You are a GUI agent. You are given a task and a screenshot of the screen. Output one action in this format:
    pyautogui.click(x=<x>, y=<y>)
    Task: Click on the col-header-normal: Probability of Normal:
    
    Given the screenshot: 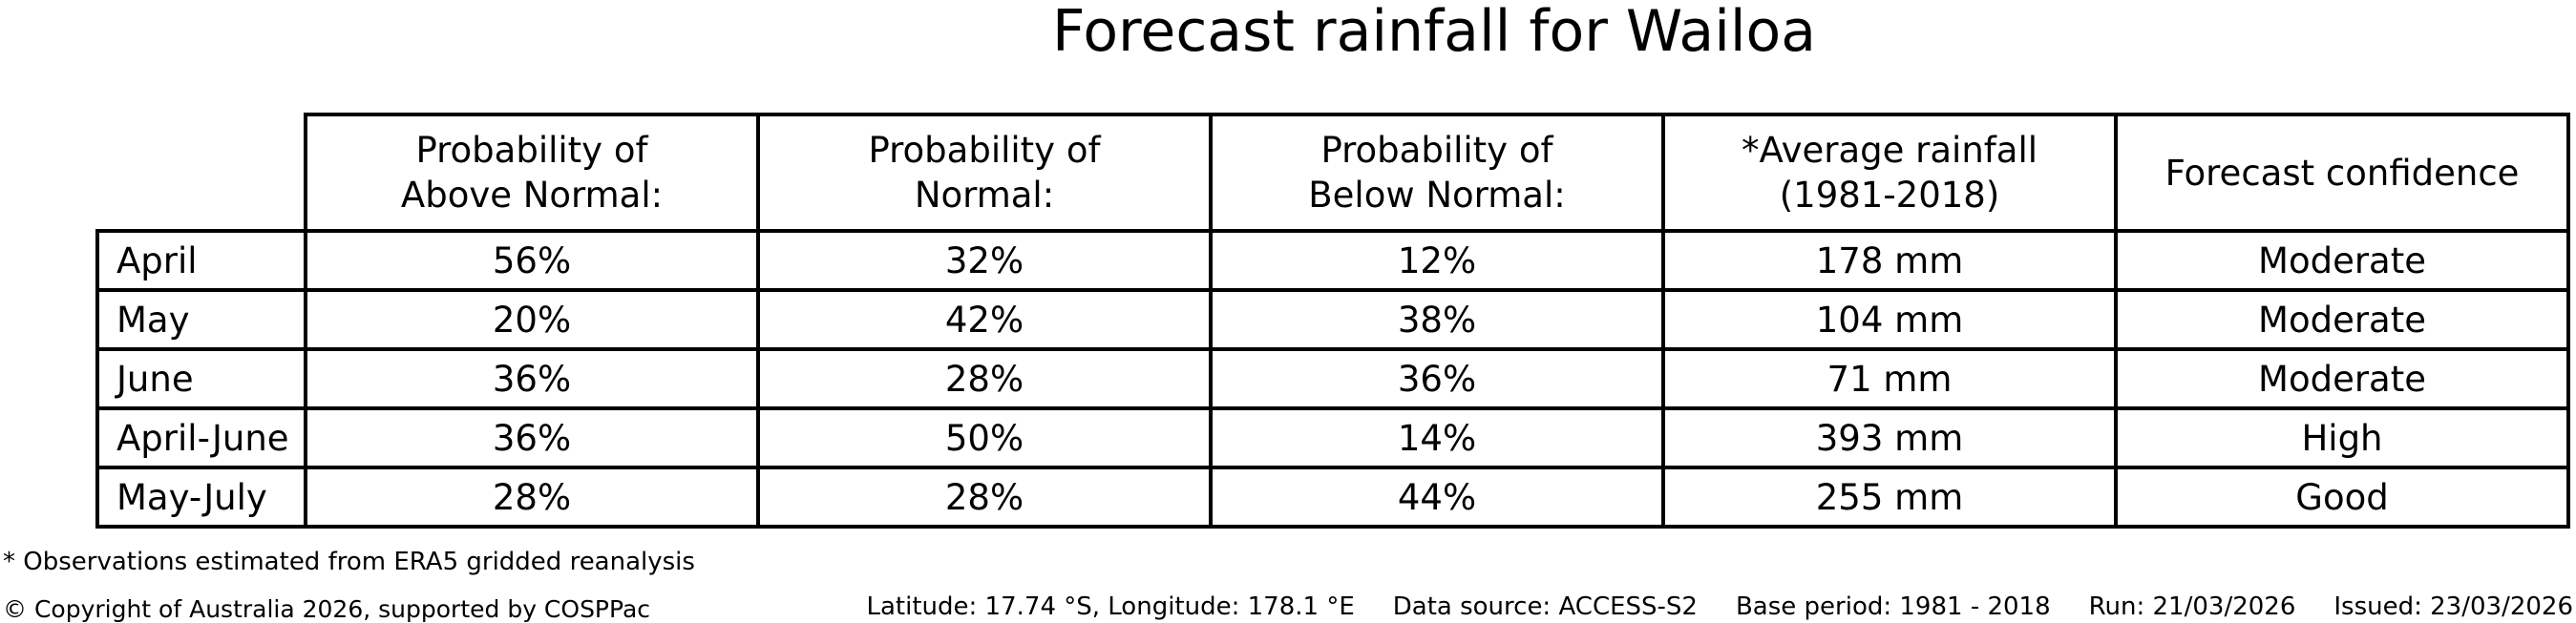 What is the action you would take?
    pyautogui.click(x=984, y=173)
    